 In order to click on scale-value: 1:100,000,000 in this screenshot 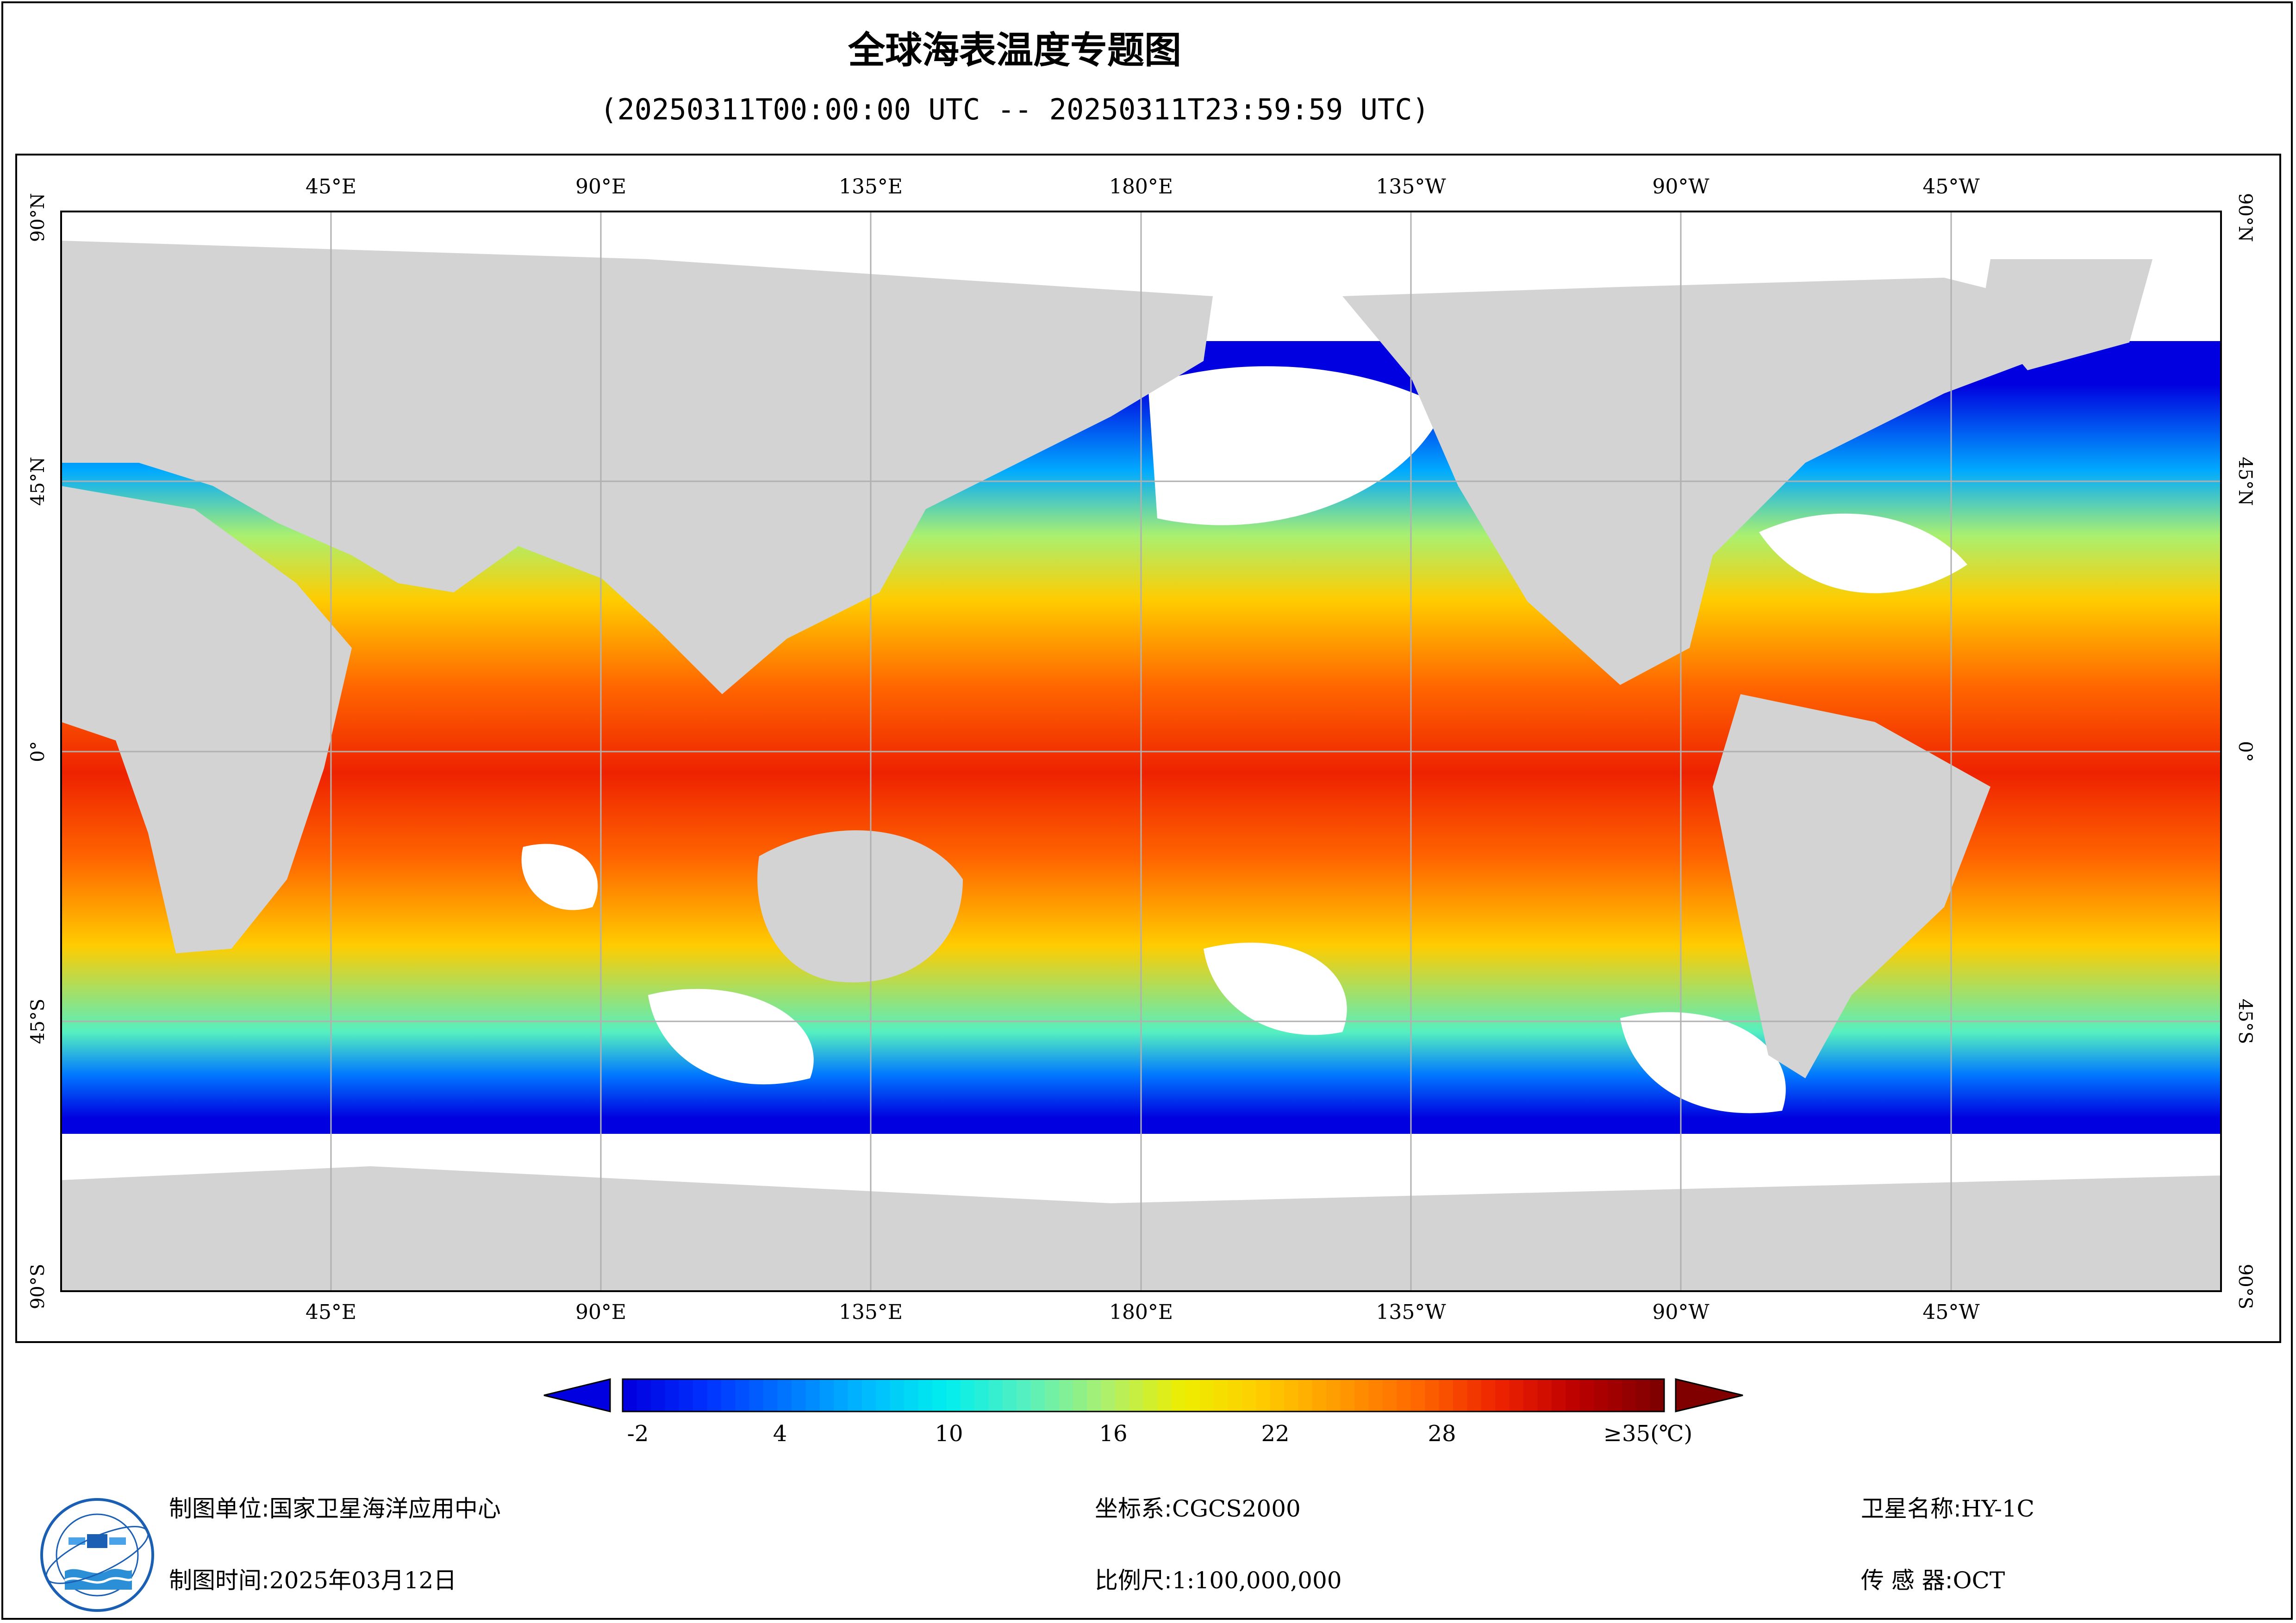, I will do `click(1257, 1580)`.